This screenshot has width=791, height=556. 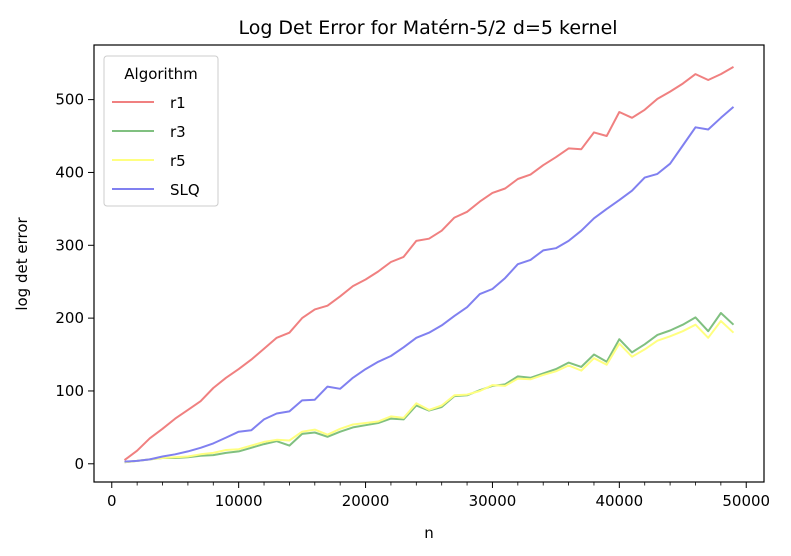 What do you see at coordinates (746, 501) in the screenshot?
I see `x-tick-label: 50000` at bounding box center [746, 501].